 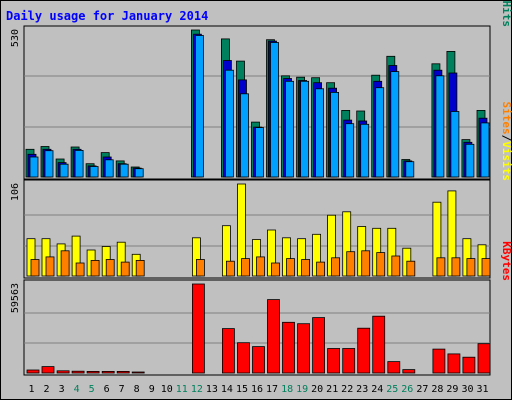 What do you see at coordinates (182, 389) in the screenshot?
I see `x-tick-label-11: 11` at bounding box center [182, 389].